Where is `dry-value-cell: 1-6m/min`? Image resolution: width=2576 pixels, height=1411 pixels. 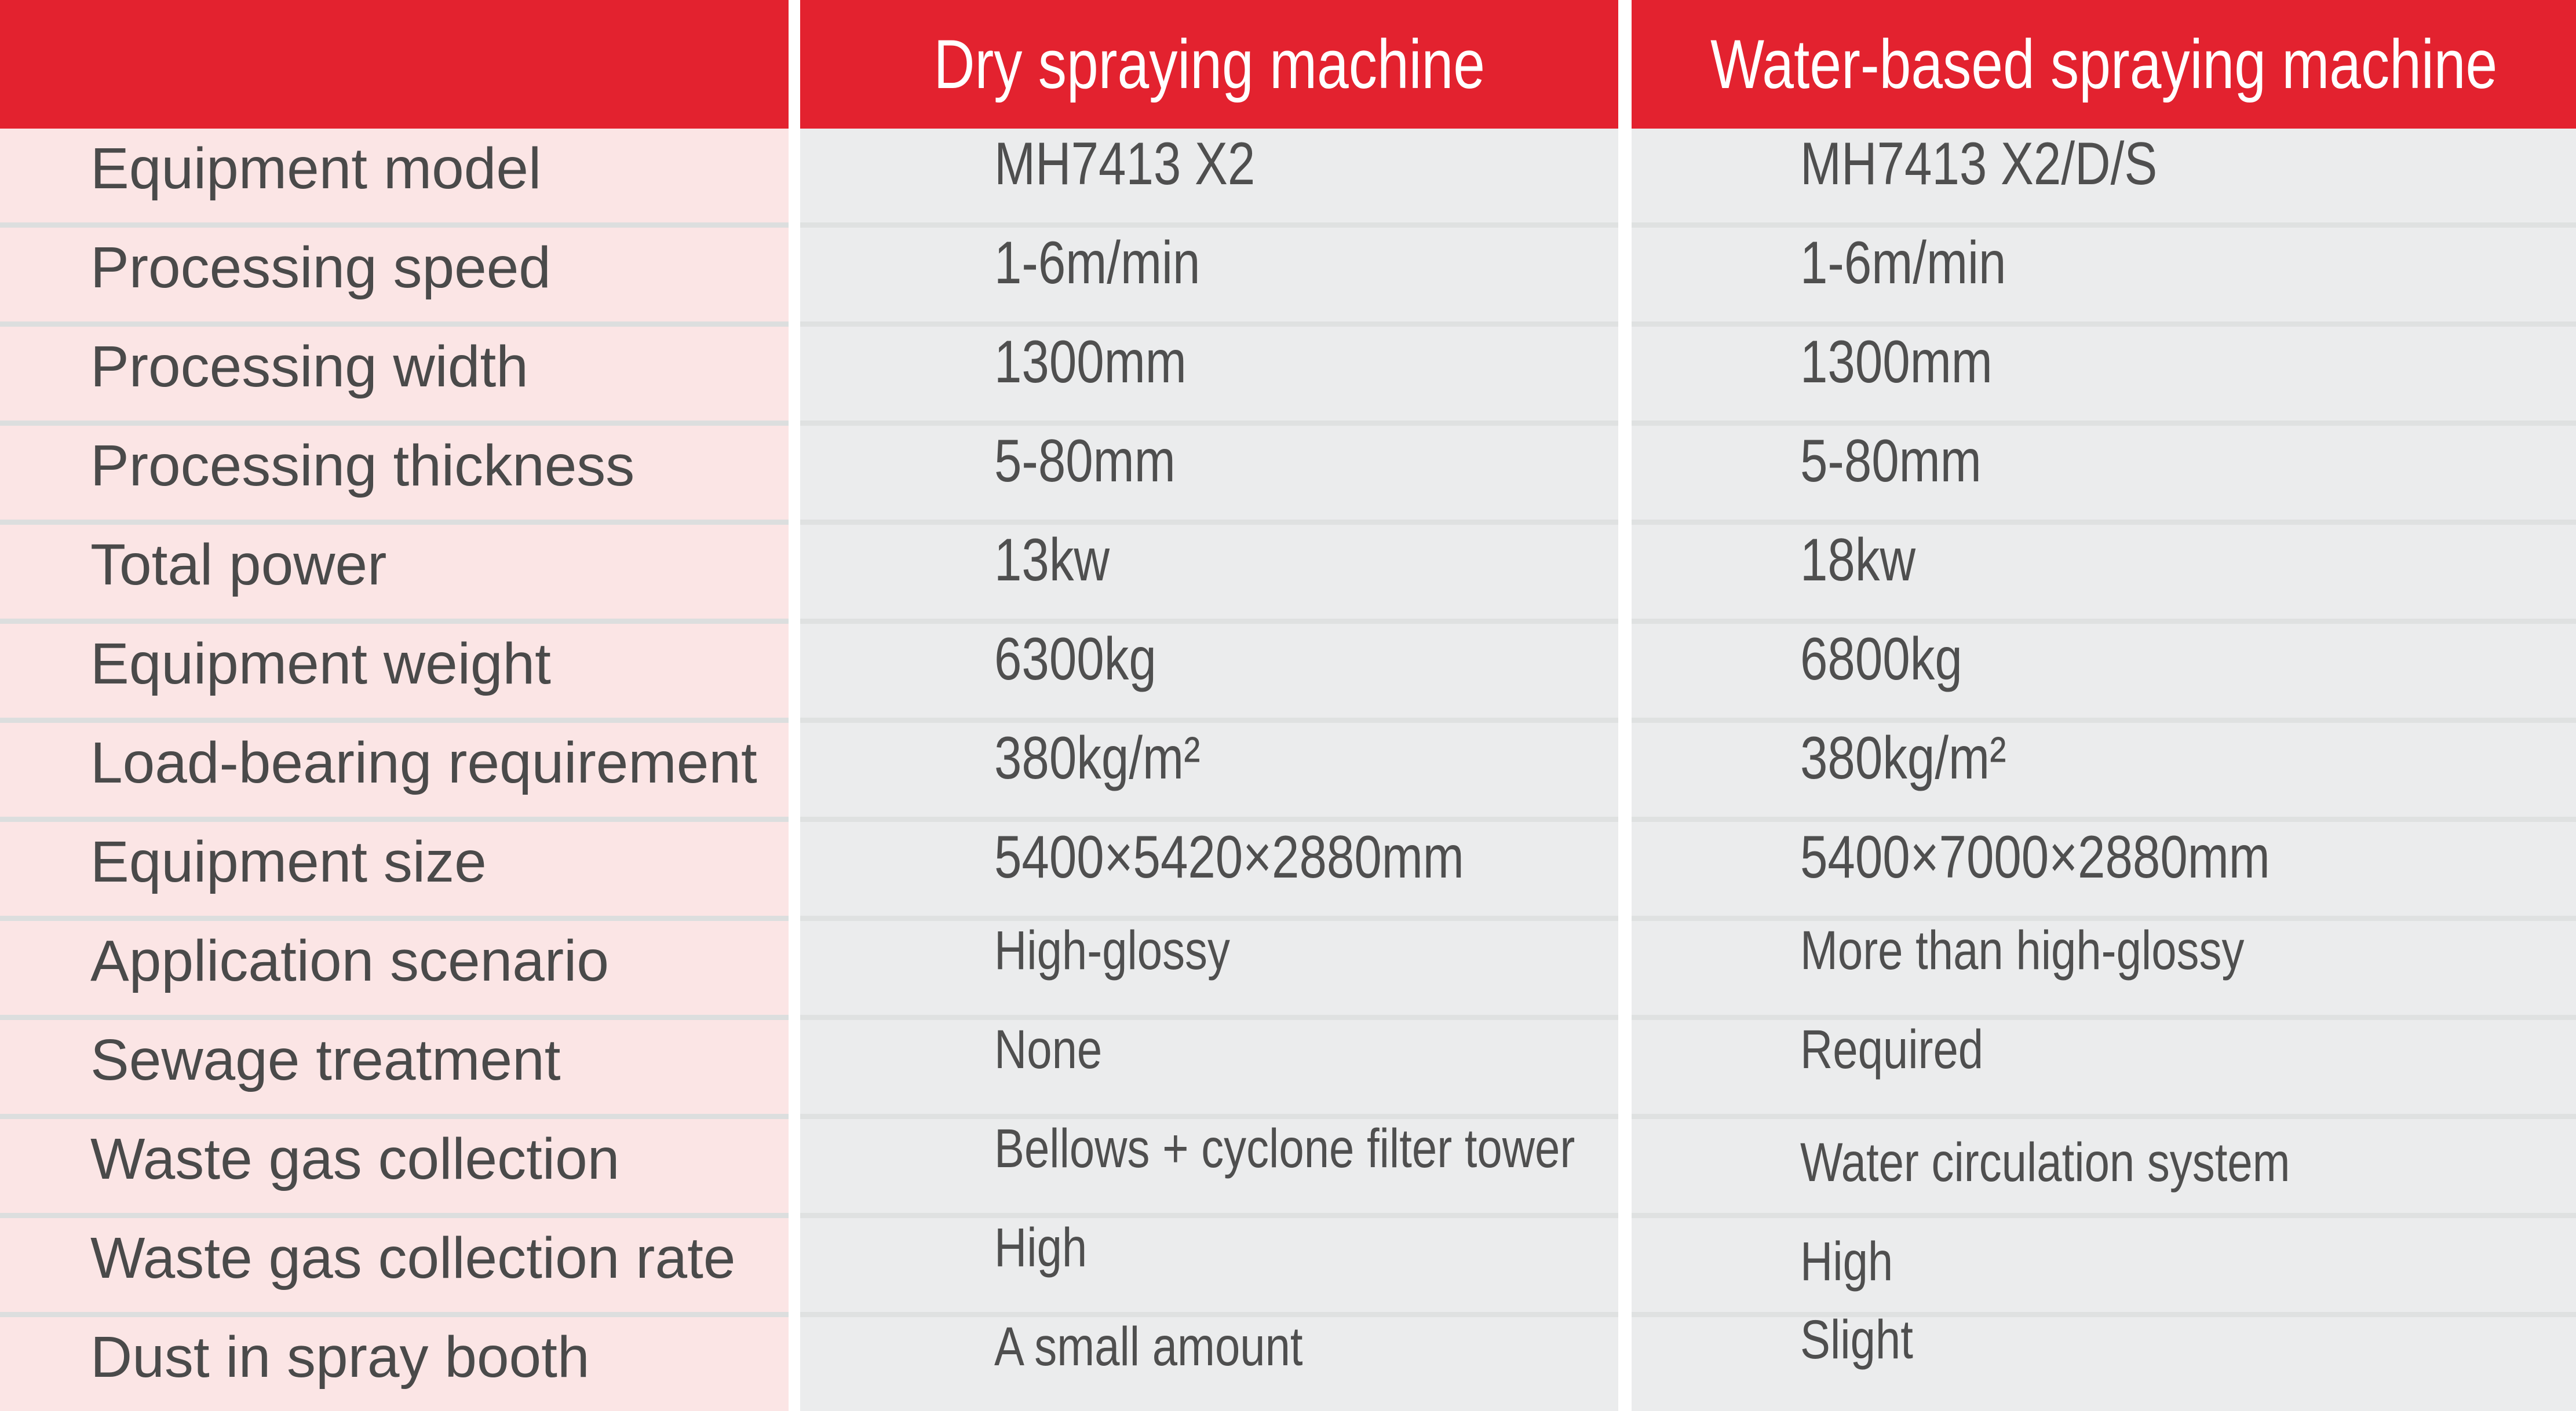 dry-value-cell: 1-6m/min is located at coordinates (1209, 271).